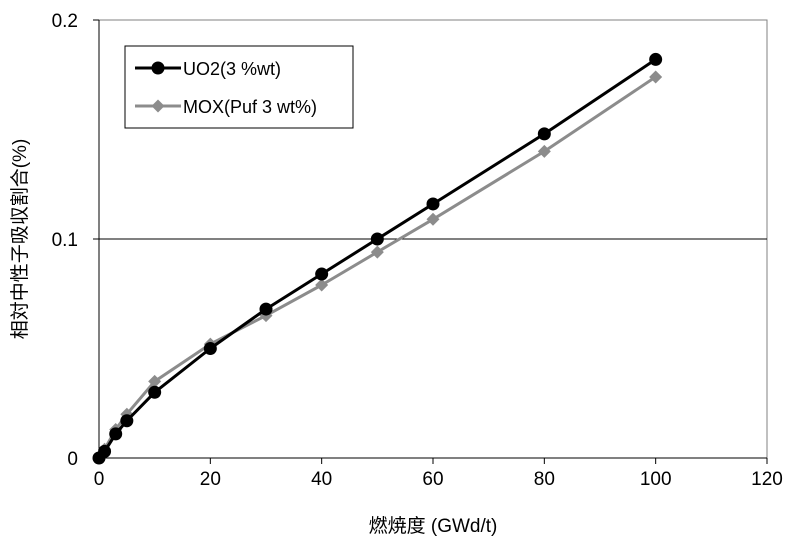 The height and width of the screenshot is (557, 789). What do you see at coordinates (65, 240) in the screenshot?
I see `y-tick-label: 0.1` at bounding box center [65, 240].